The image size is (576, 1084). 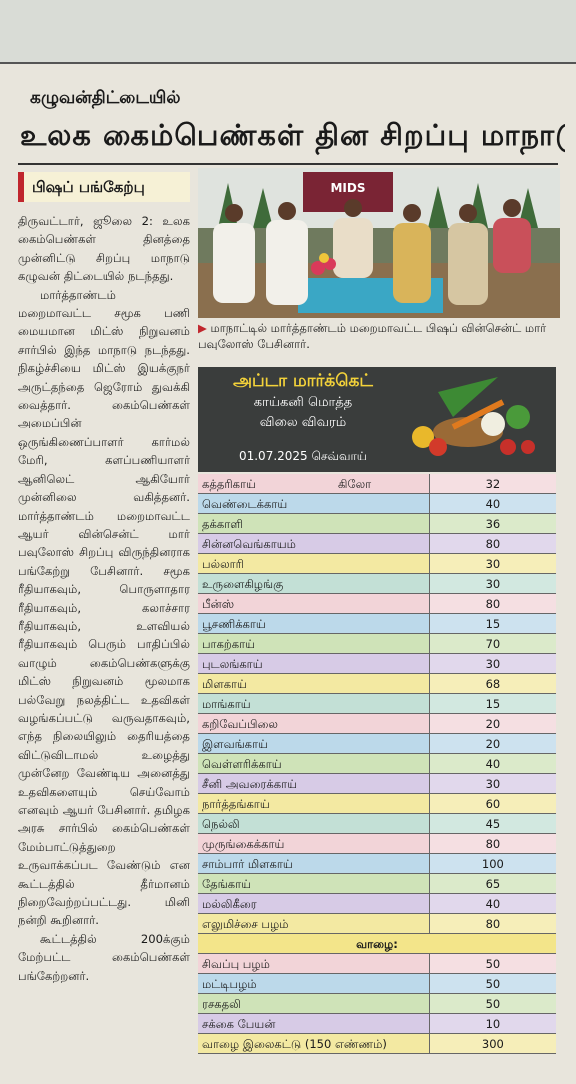 I want to click on price-row: நெல்லி 45, so click(x=377, y=824).